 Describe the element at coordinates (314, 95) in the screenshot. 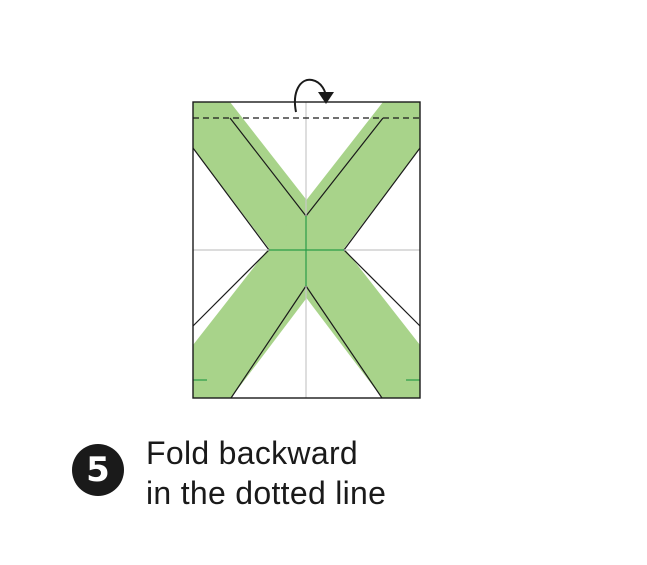

I see `curved-arrow-icon` at that location.